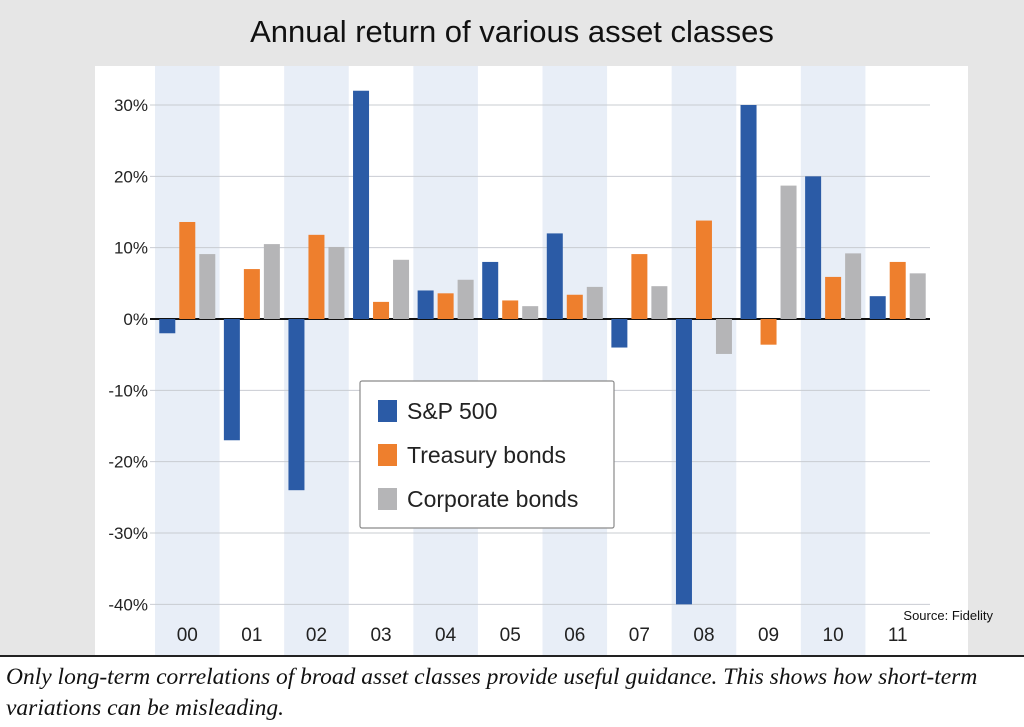 The width and height of the screenshot is (1024, 727). What do you see at coordinates (446, 635) in the screenshot?
I see `x-category-label: 04` at bounding box center [446, 635].